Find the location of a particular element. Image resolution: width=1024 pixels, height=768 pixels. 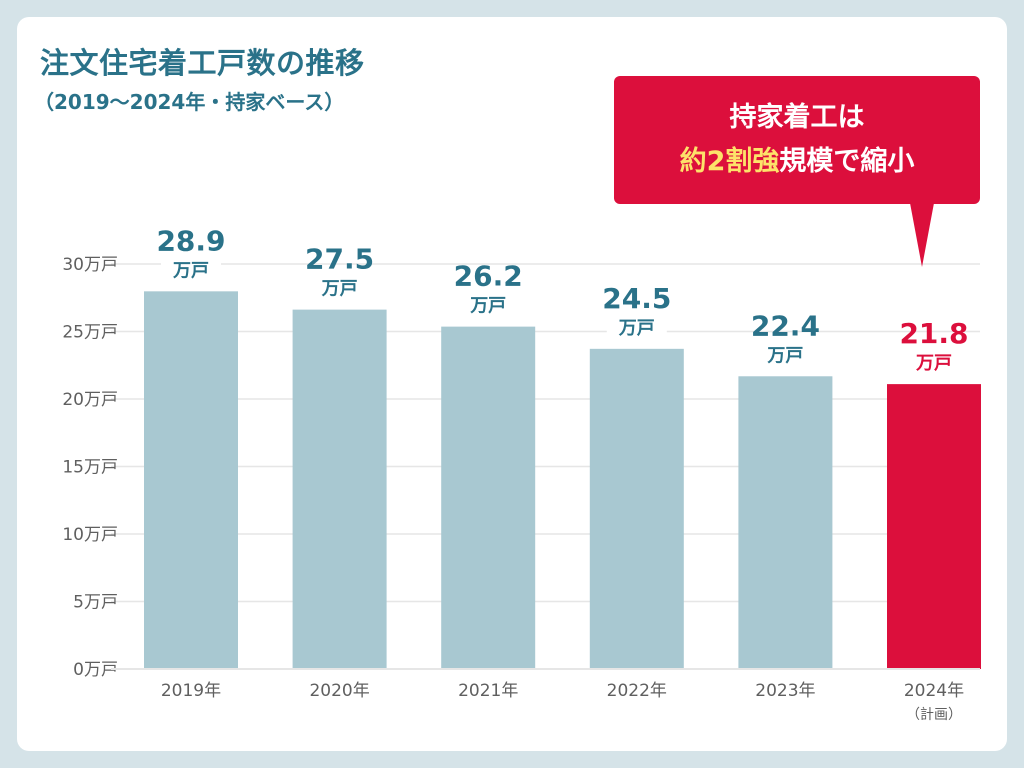

callout-pointer is located at coordinates (922, 235).